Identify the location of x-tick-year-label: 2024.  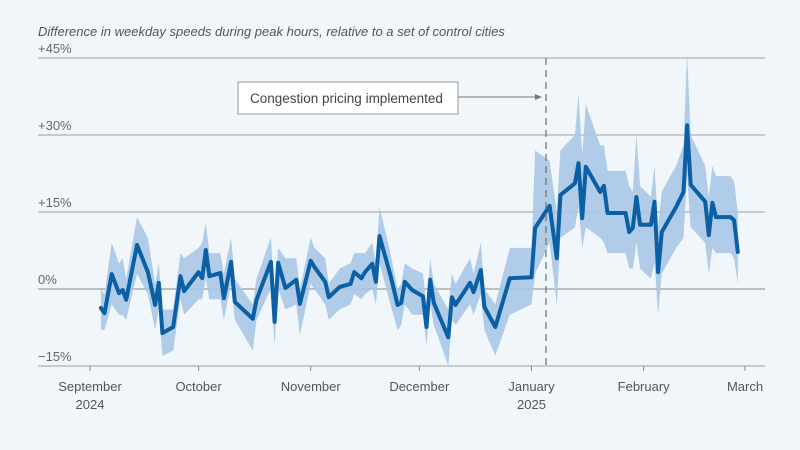
(90, 404).